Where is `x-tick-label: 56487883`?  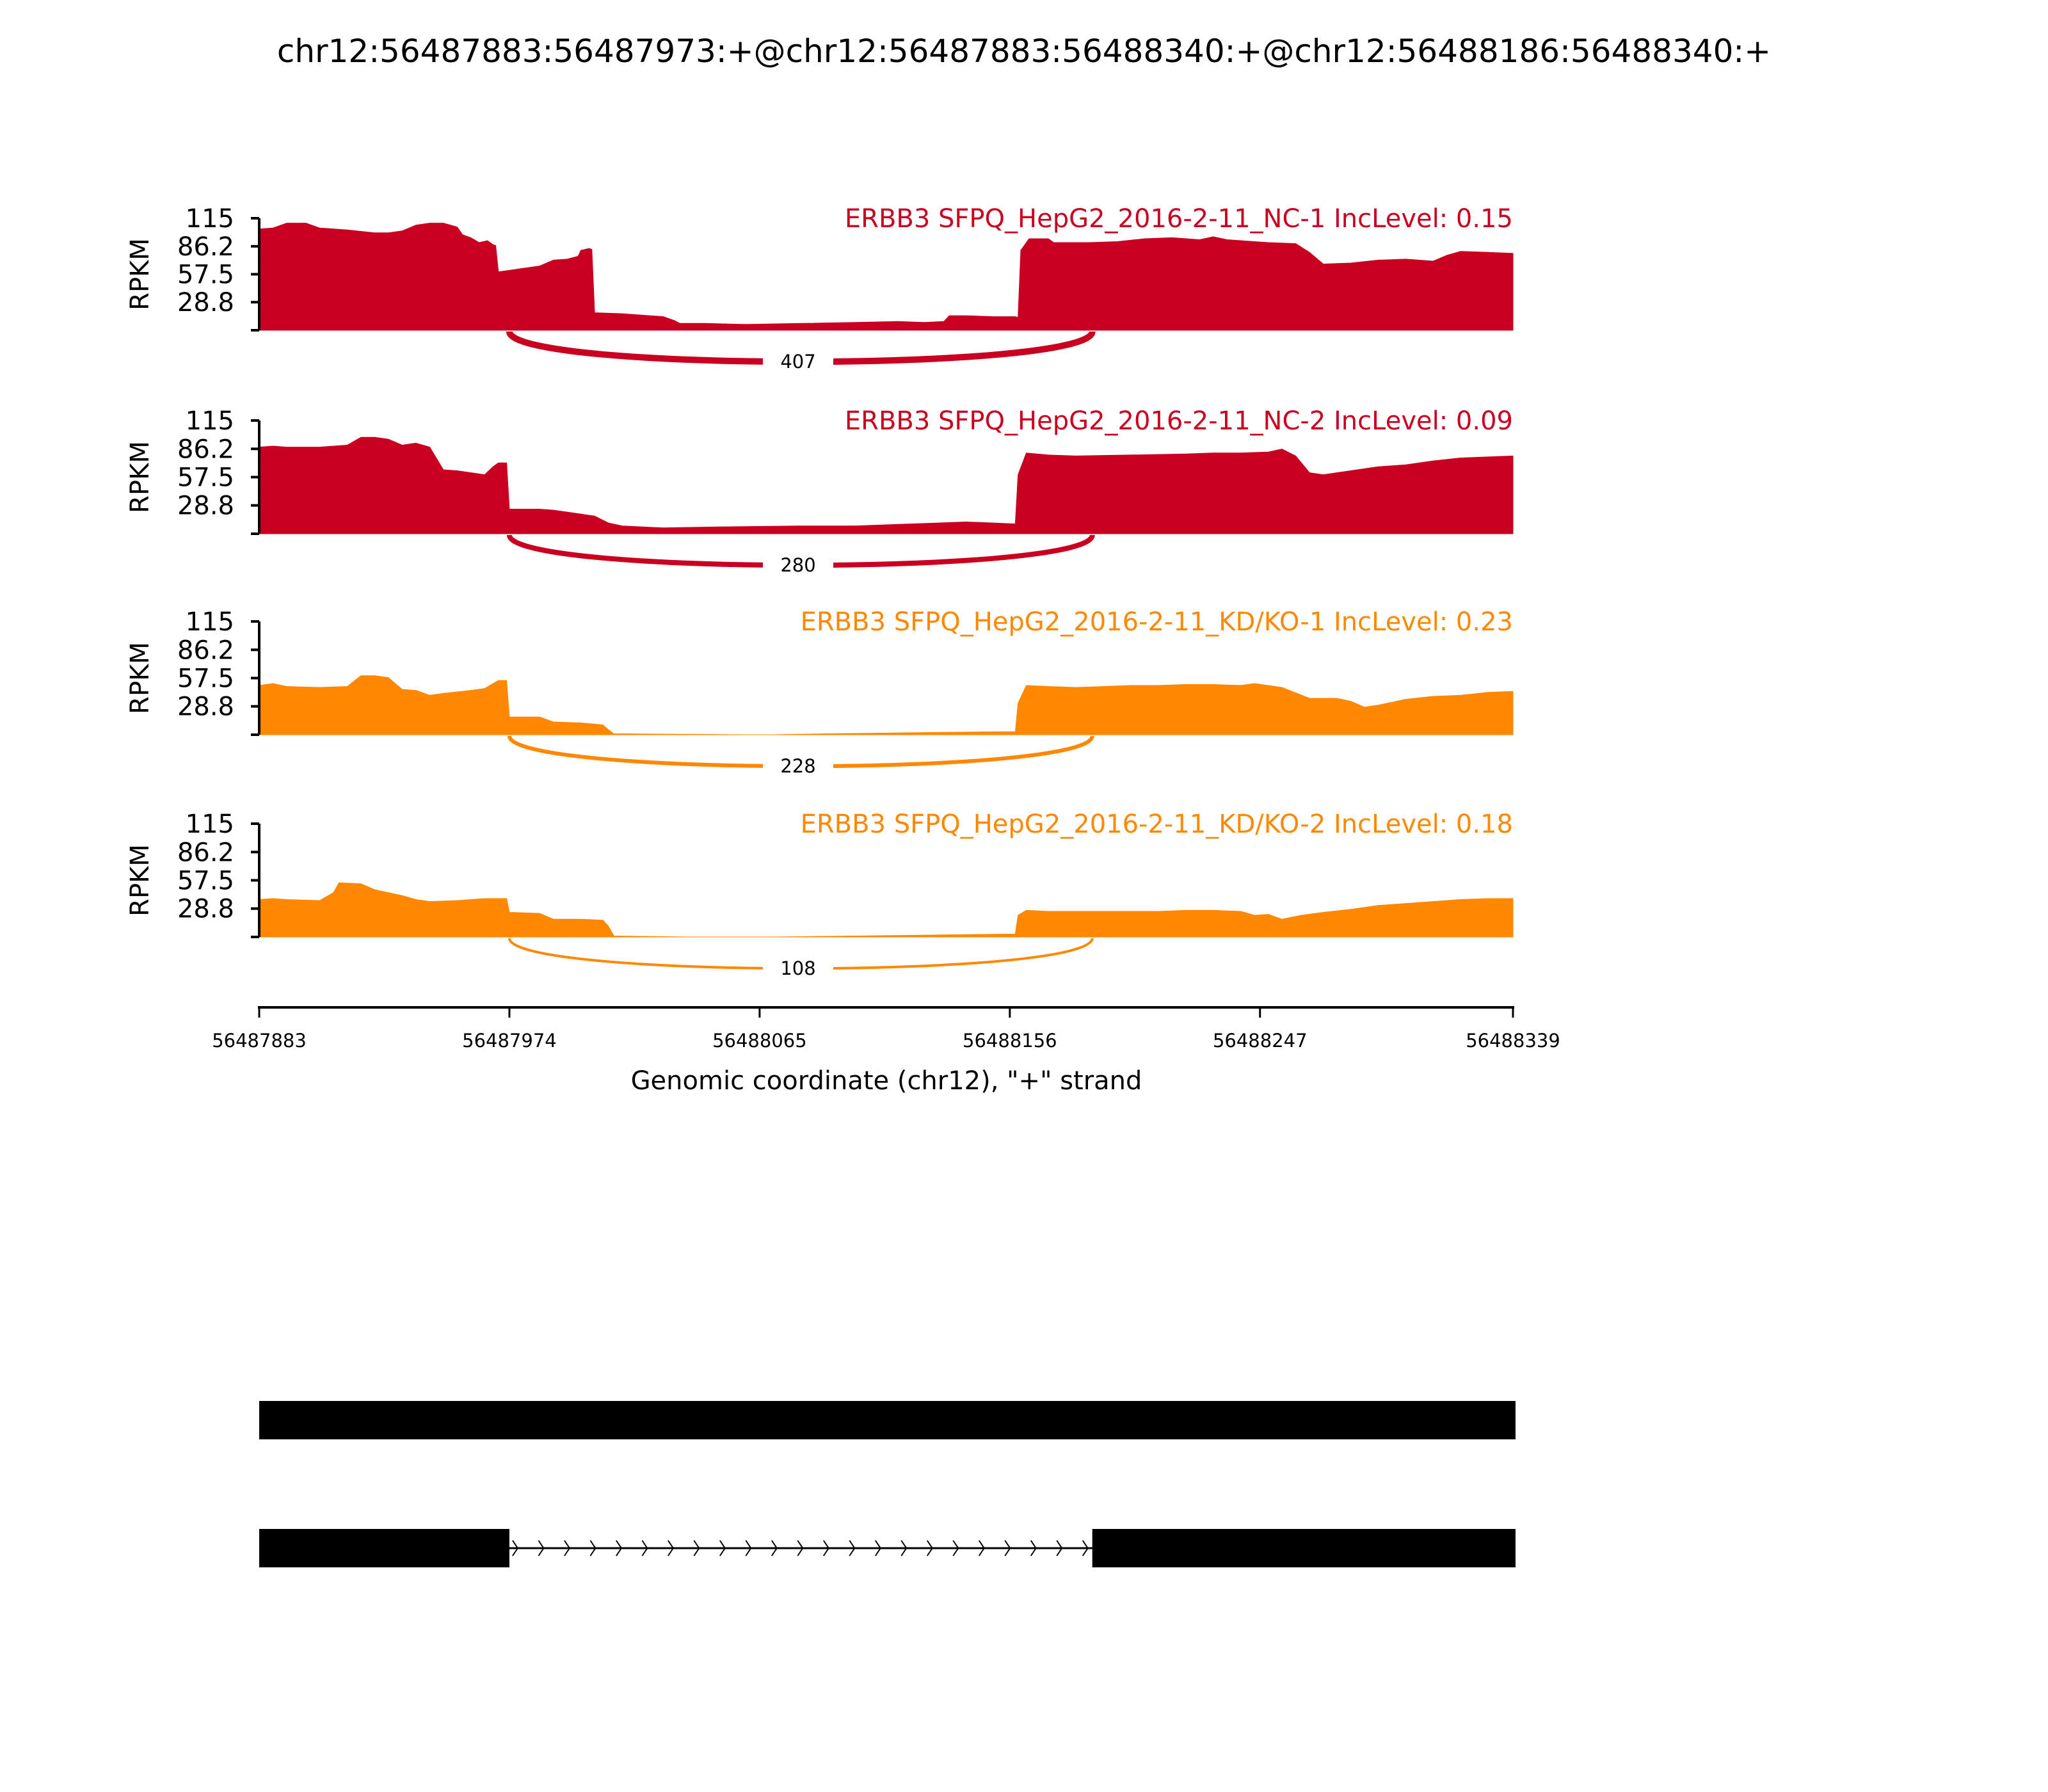 x-tick-label: 56487883 is located at coordinates (259, 1041).